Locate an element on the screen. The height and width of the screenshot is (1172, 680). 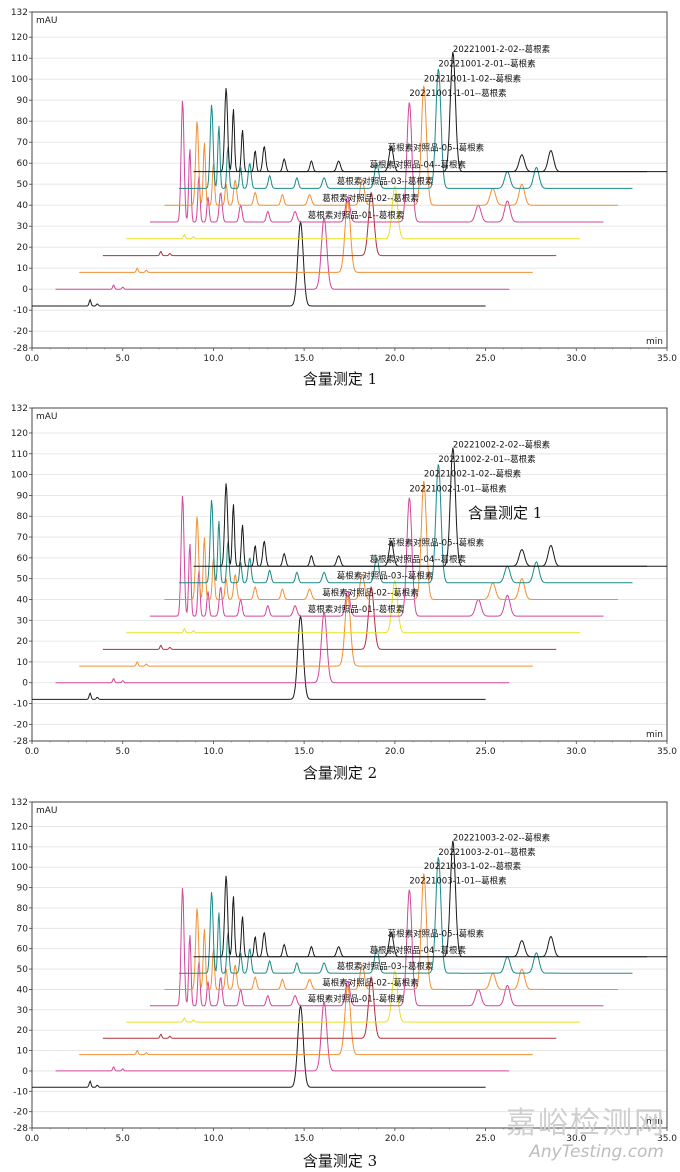
label-sample-2-01: 20221001-2-01--葛根素 is located at coordinates (487, 64).